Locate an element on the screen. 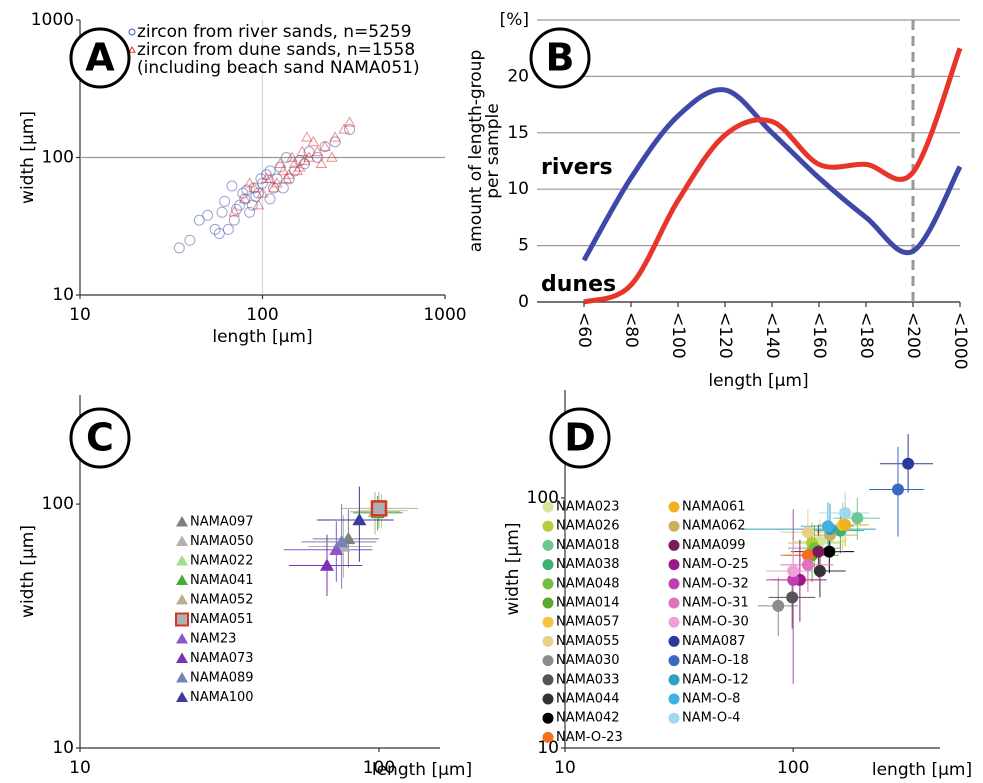 The image size is (983, 783). x-tick-label: <120 is located at coordinates (725, 335).